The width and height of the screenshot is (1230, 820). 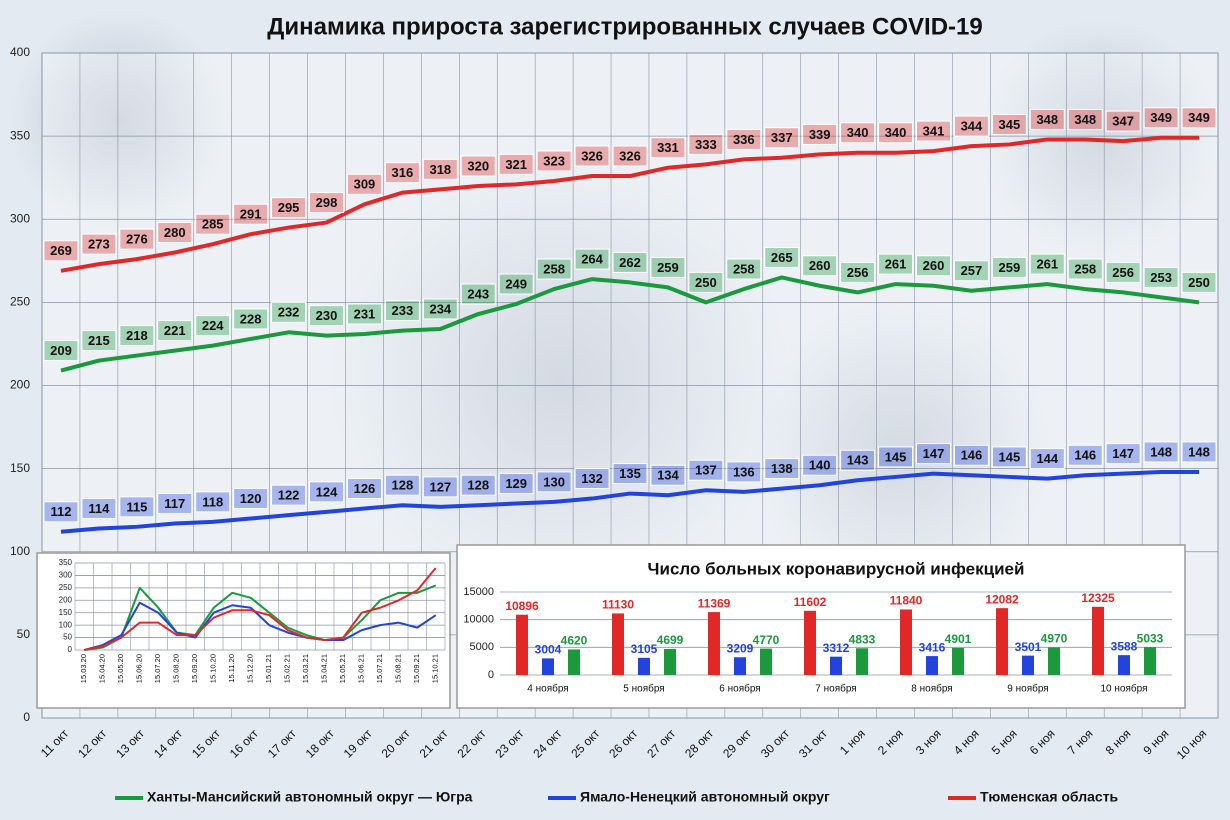 What do you see at coordinates (99, 244) in the screenshot?
I see `data-label: 273` at bounding box center [99, 244].